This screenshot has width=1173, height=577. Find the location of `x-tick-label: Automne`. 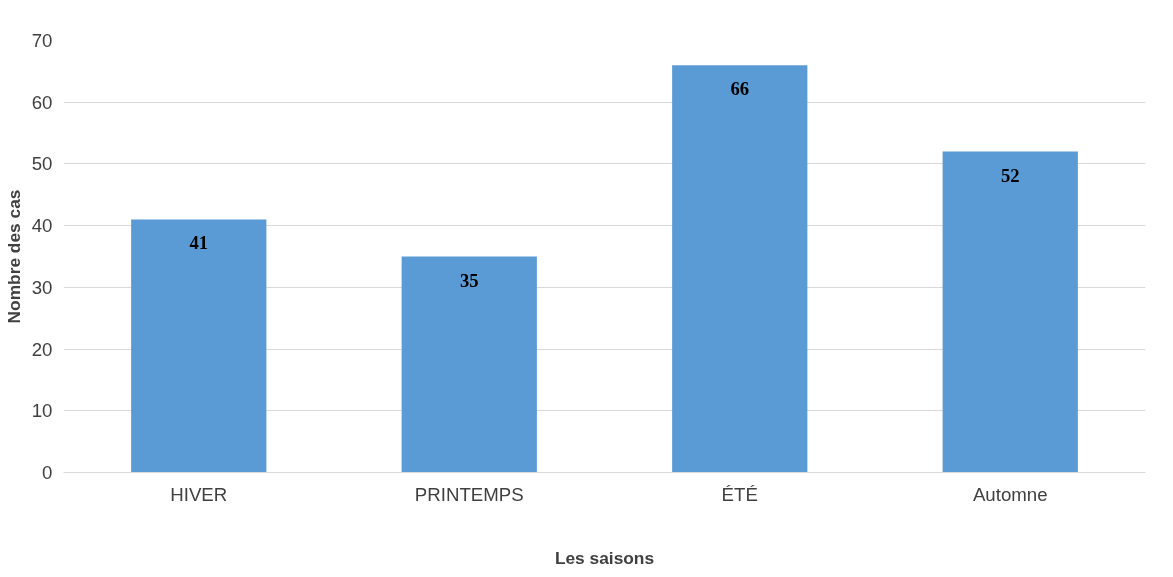

x-tick-label: Automne is located at coordinates (1010, 494).